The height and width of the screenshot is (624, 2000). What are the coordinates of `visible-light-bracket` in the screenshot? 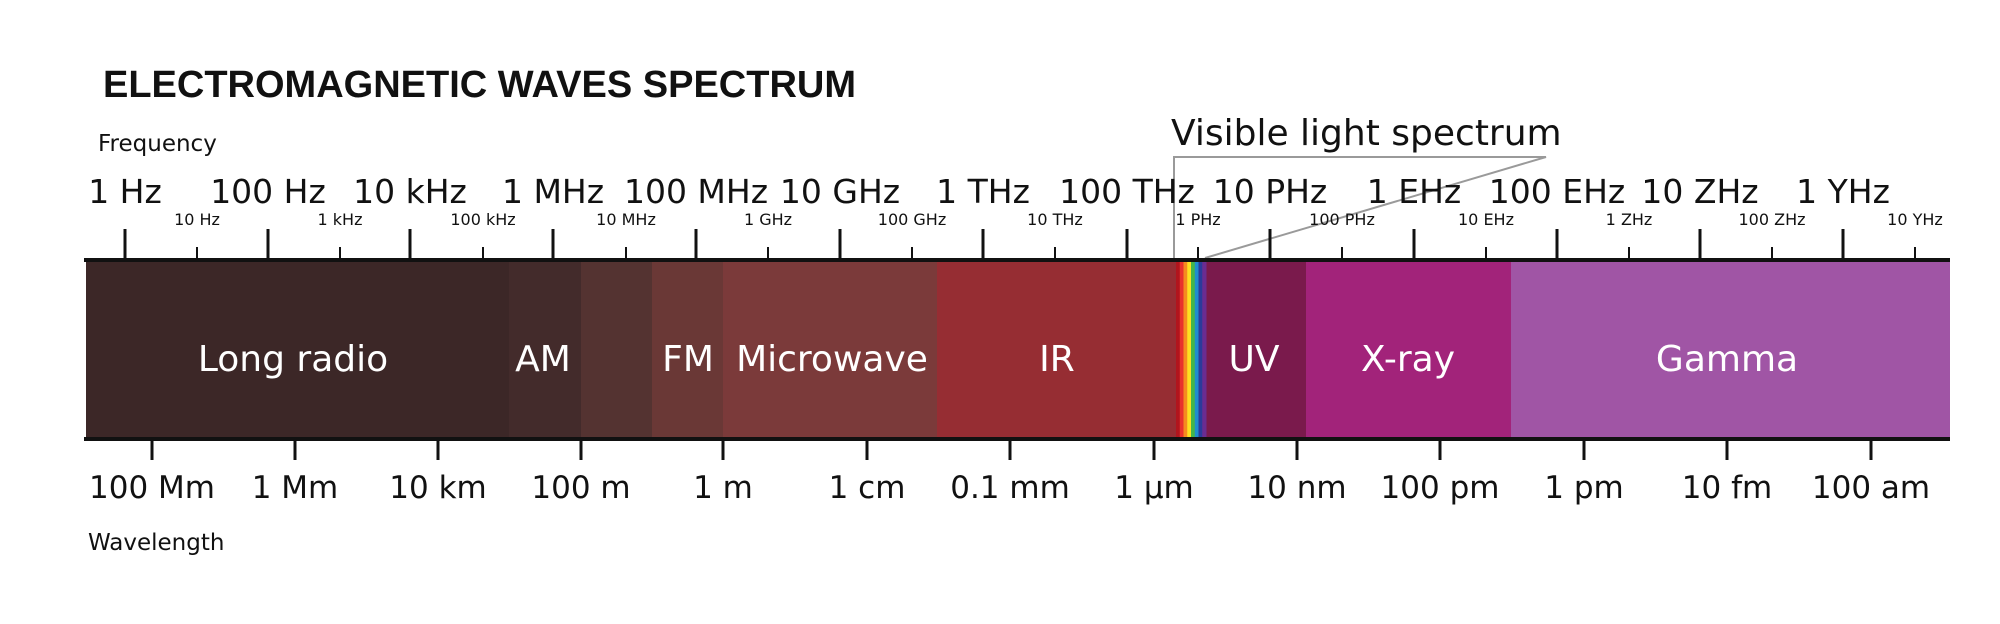 It's located at (1360, 208).